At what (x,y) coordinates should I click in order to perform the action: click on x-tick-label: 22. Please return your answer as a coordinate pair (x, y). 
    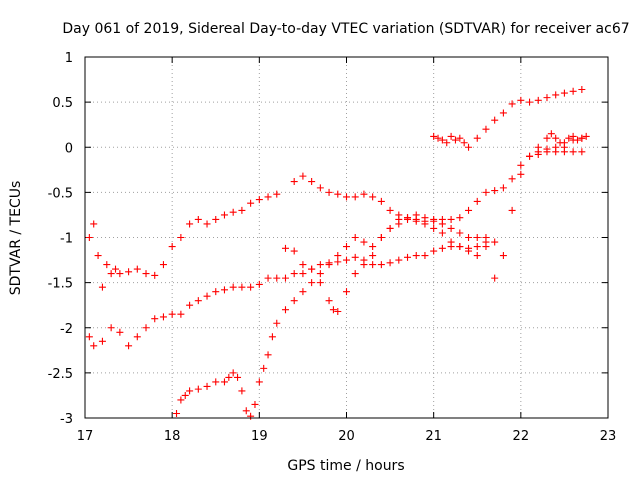
    Looking at the image, I should click on (521, 436).